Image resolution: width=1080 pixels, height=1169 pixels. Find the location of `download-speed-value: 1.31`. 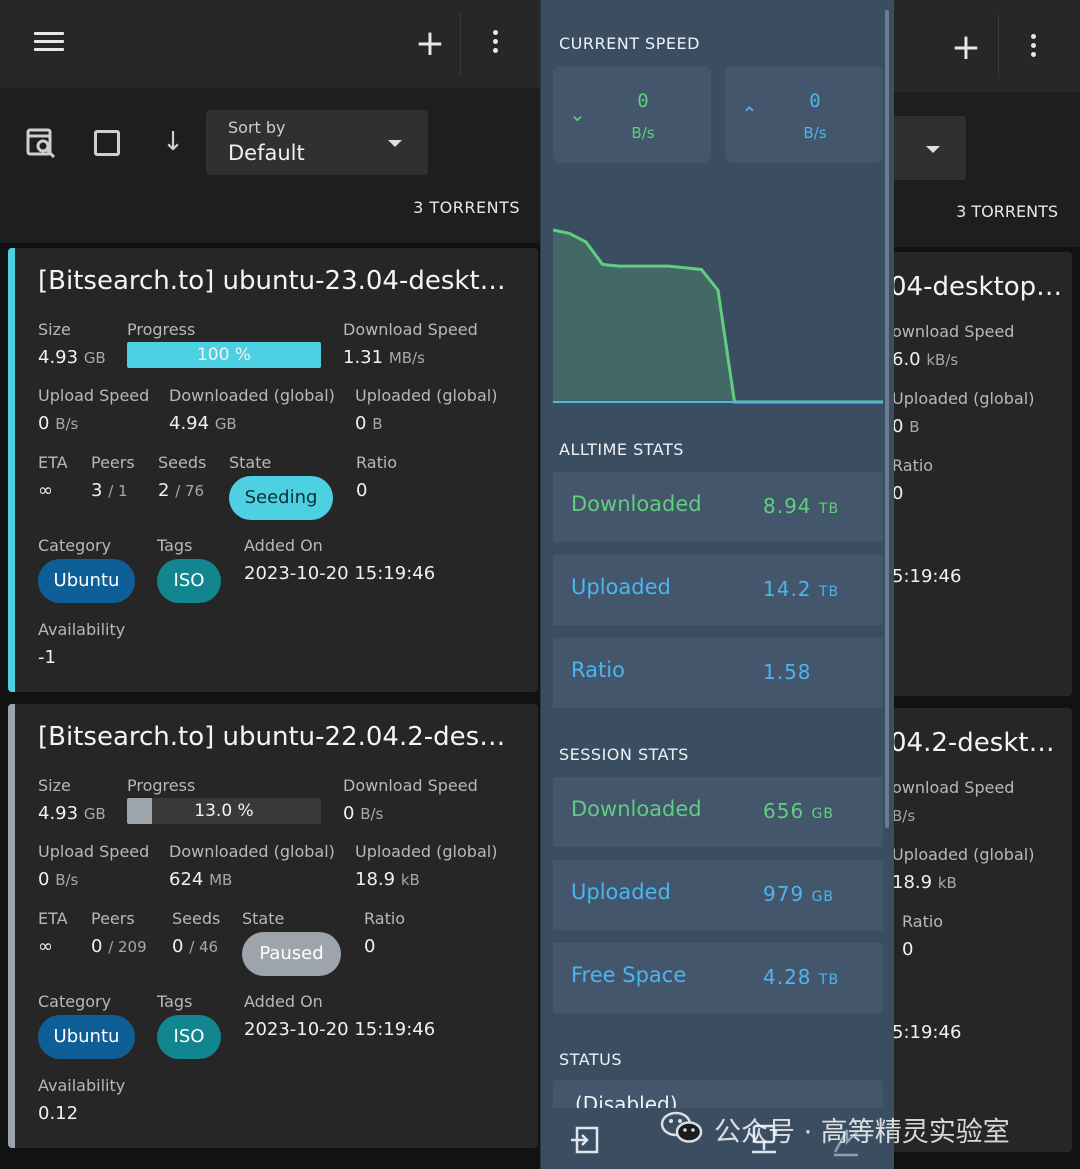

download-speed-value: 1.31 is located at coordinates (363, 357).